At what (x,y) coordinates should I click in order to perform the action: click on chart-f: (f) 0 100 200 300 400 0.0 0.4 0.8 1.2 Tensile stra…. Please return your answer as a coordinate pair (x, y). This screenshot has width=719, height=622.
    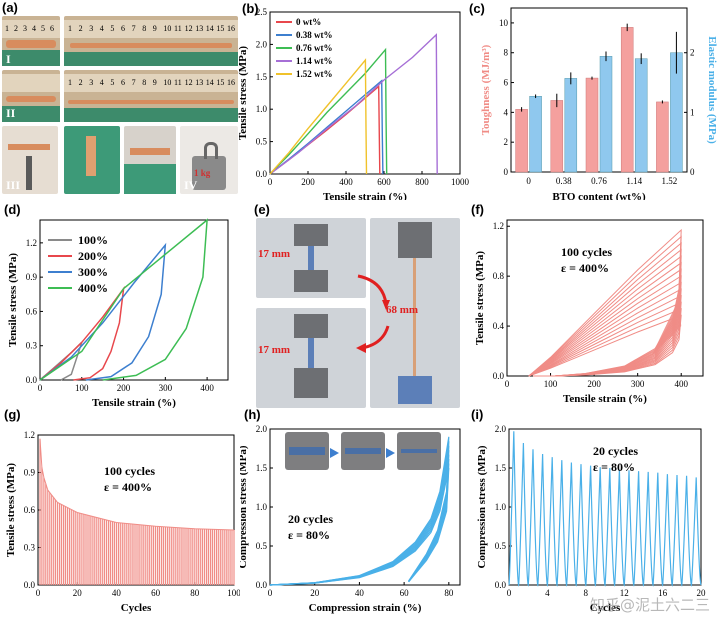
    Looking at the image, I should click on (587, 303).